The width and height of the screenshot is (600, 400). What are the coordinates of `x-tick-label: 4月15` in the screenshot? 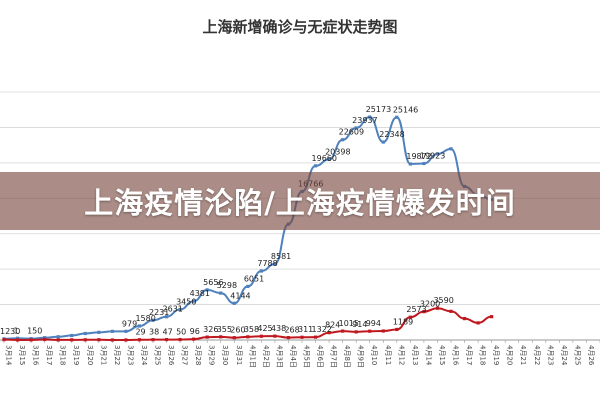 It's located at (442, 355).